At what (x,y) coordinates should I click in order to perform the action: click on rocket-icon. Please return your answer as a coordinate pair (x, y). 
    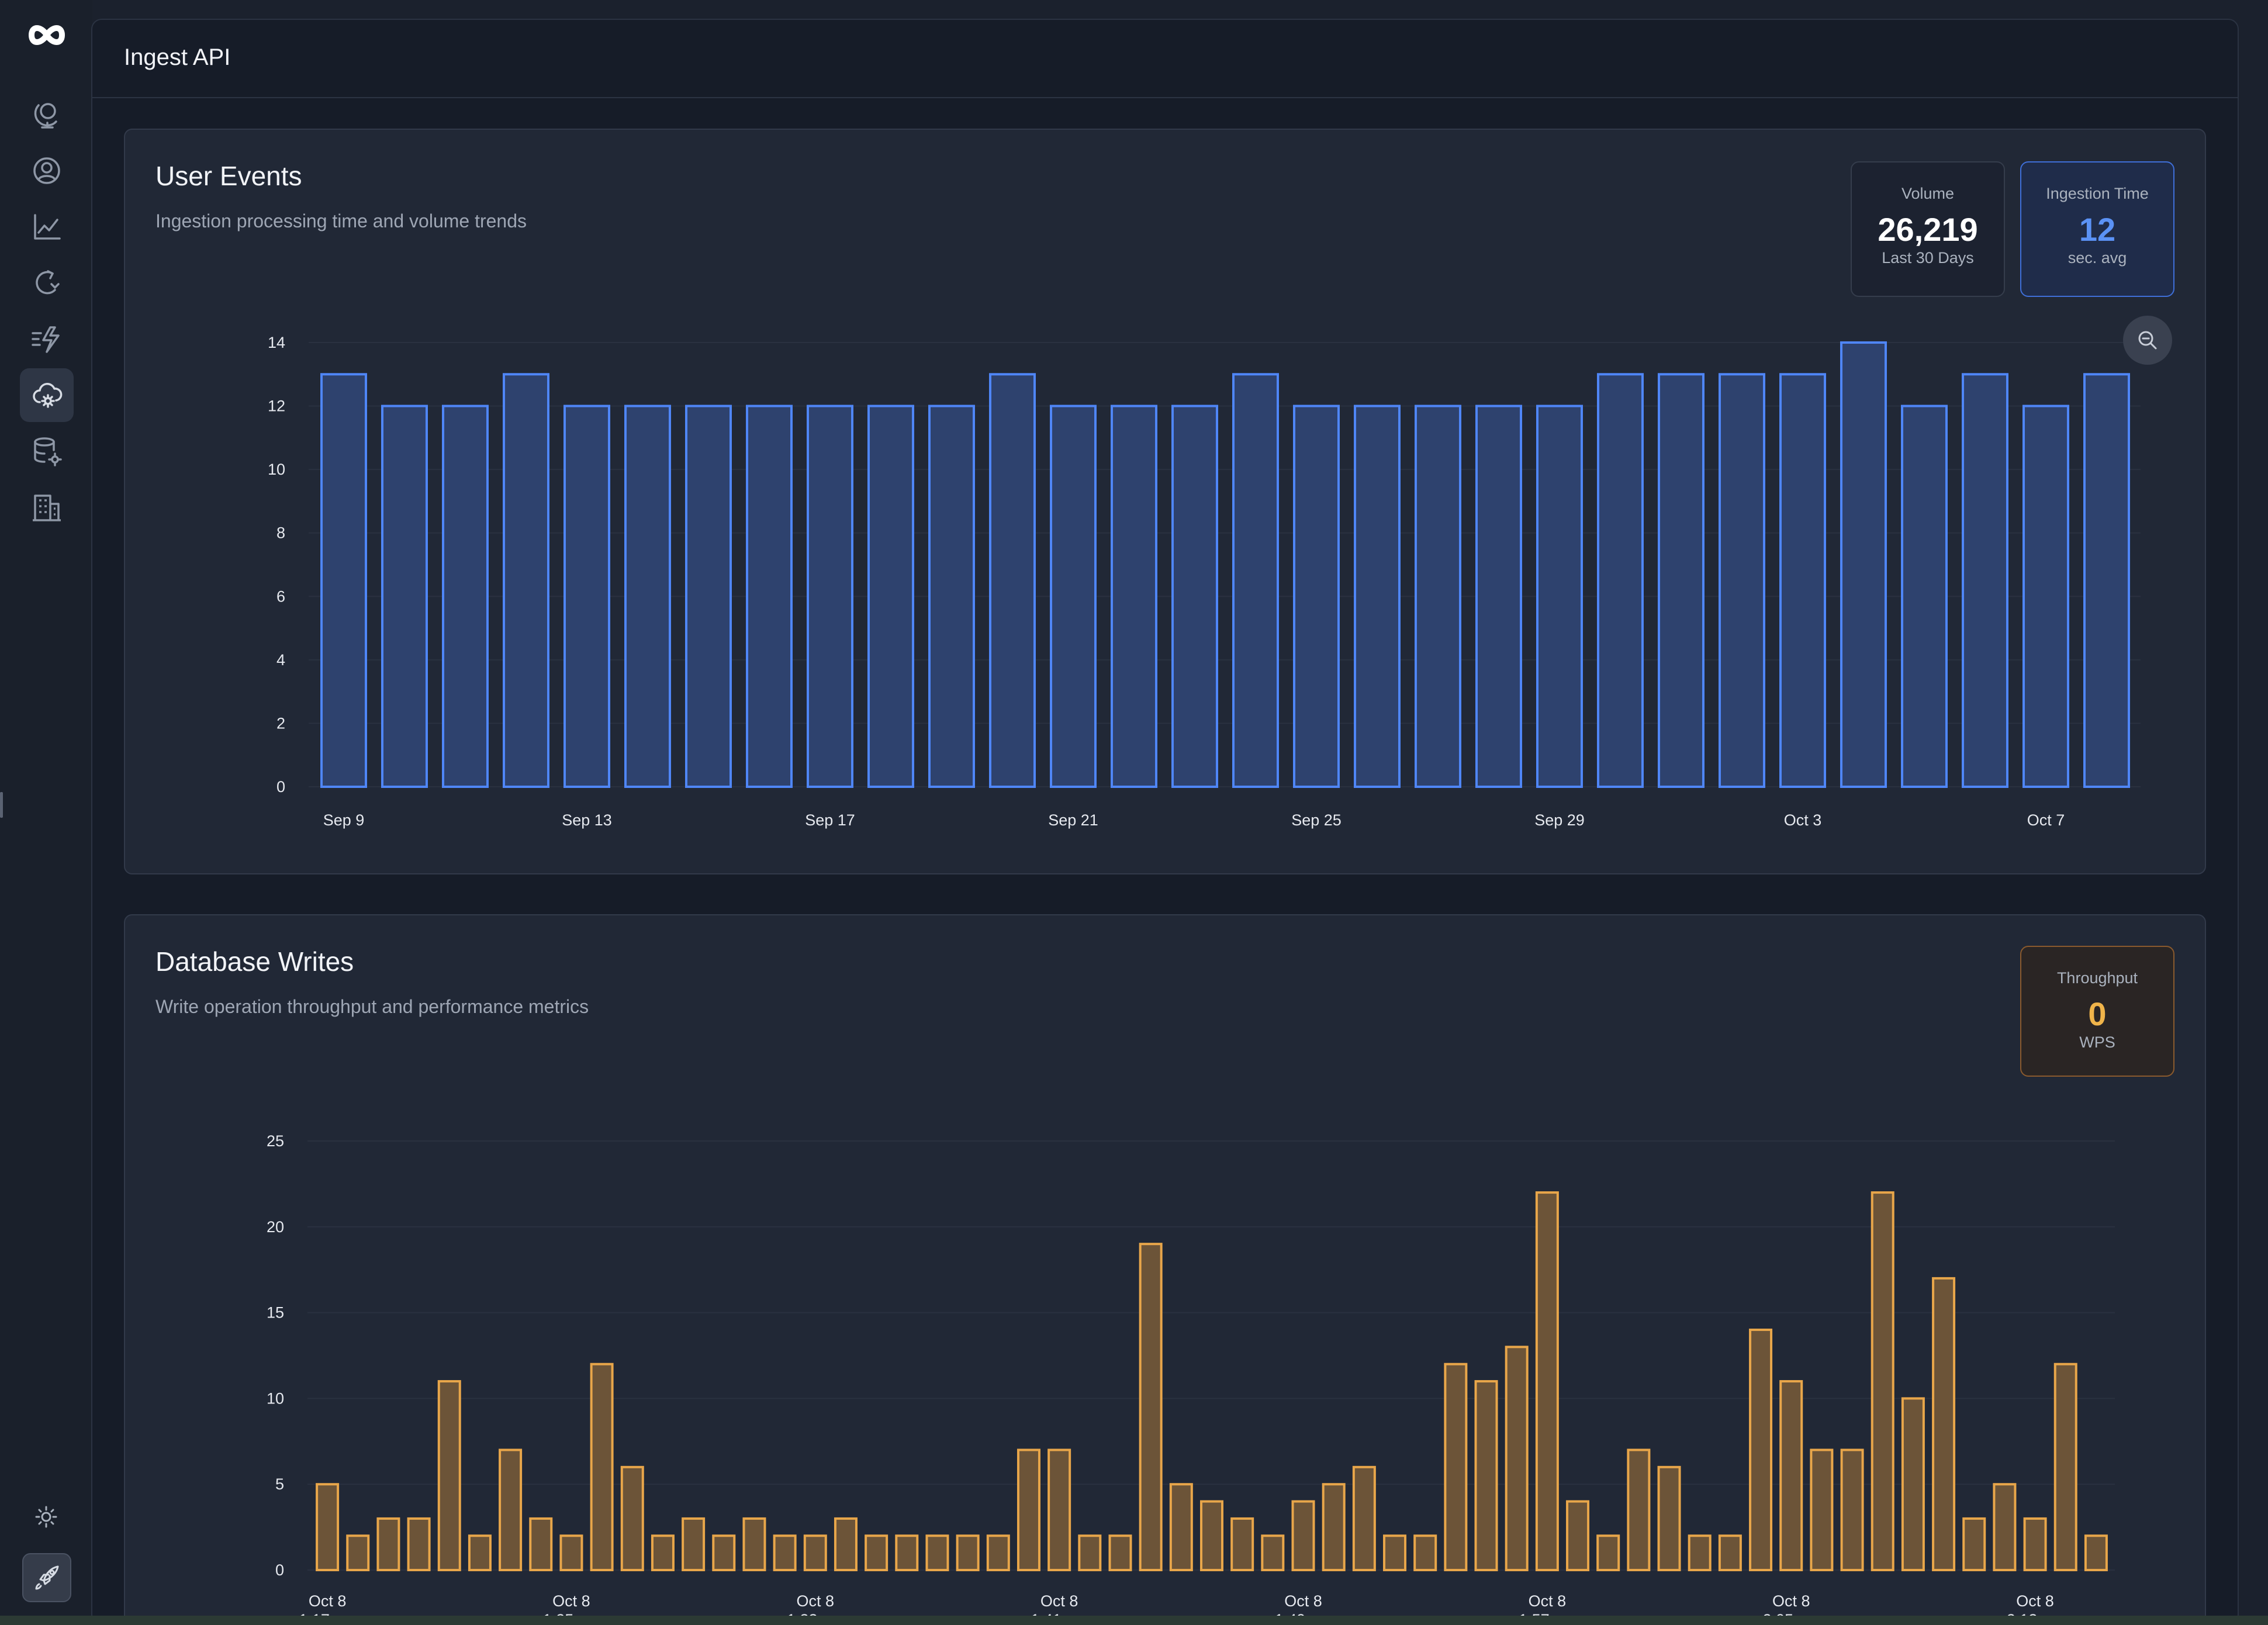
    Looking at the image, I should click on (47, 1578).